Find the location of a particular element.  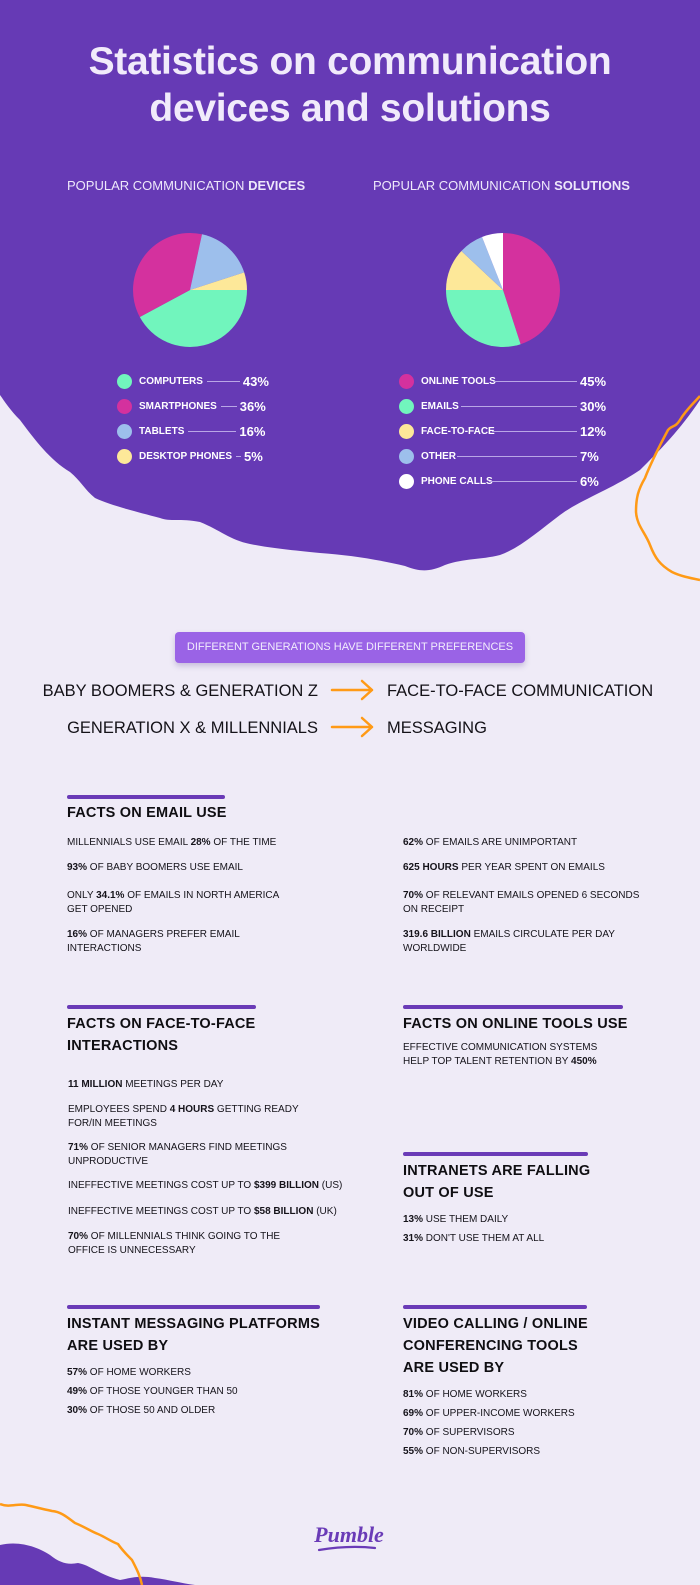

title-line-2: devices and solutions is located at coordinates (350, 108).